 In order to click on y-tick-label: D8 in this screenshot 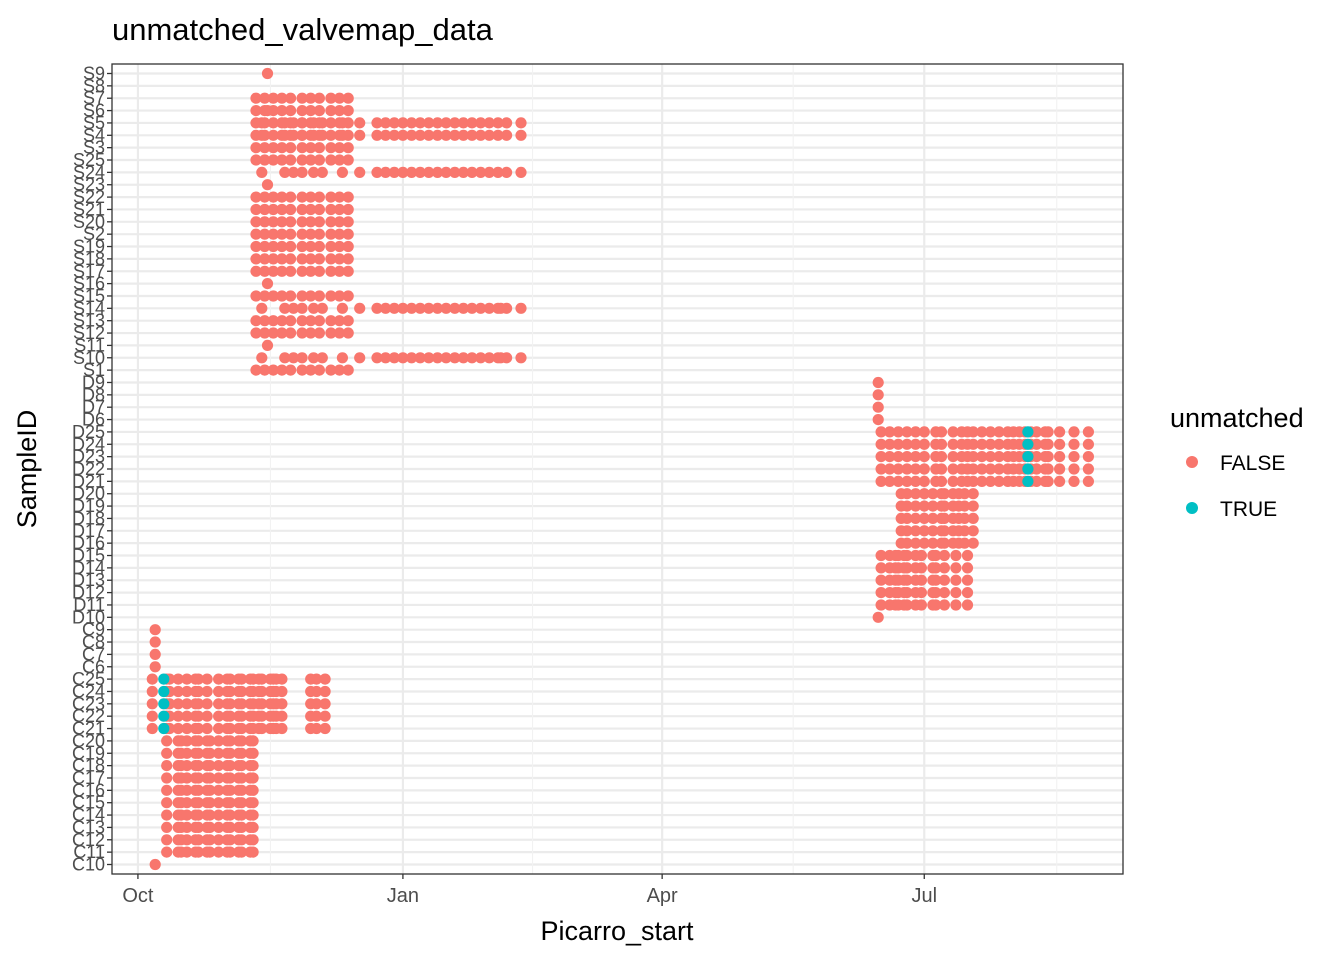, I will do `click(93, 395)`.